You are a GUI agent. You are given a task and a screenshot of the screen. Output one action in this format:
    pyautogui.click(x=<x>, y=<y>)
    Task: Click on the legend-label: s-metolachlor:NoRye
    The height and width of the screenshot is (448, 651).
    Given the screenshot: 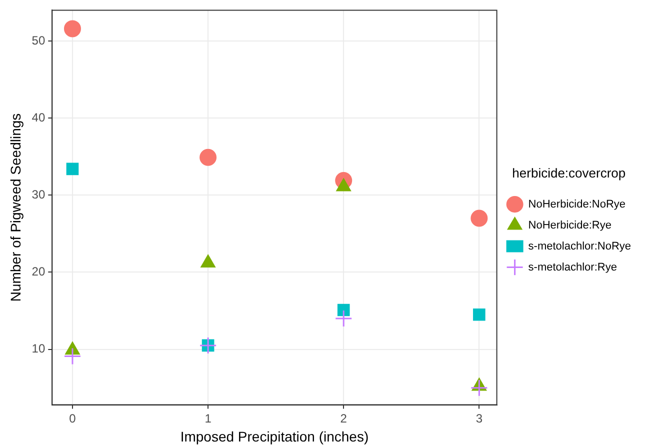 What is the action you would take?
    pyautogui.click(x=579, y=246)
    